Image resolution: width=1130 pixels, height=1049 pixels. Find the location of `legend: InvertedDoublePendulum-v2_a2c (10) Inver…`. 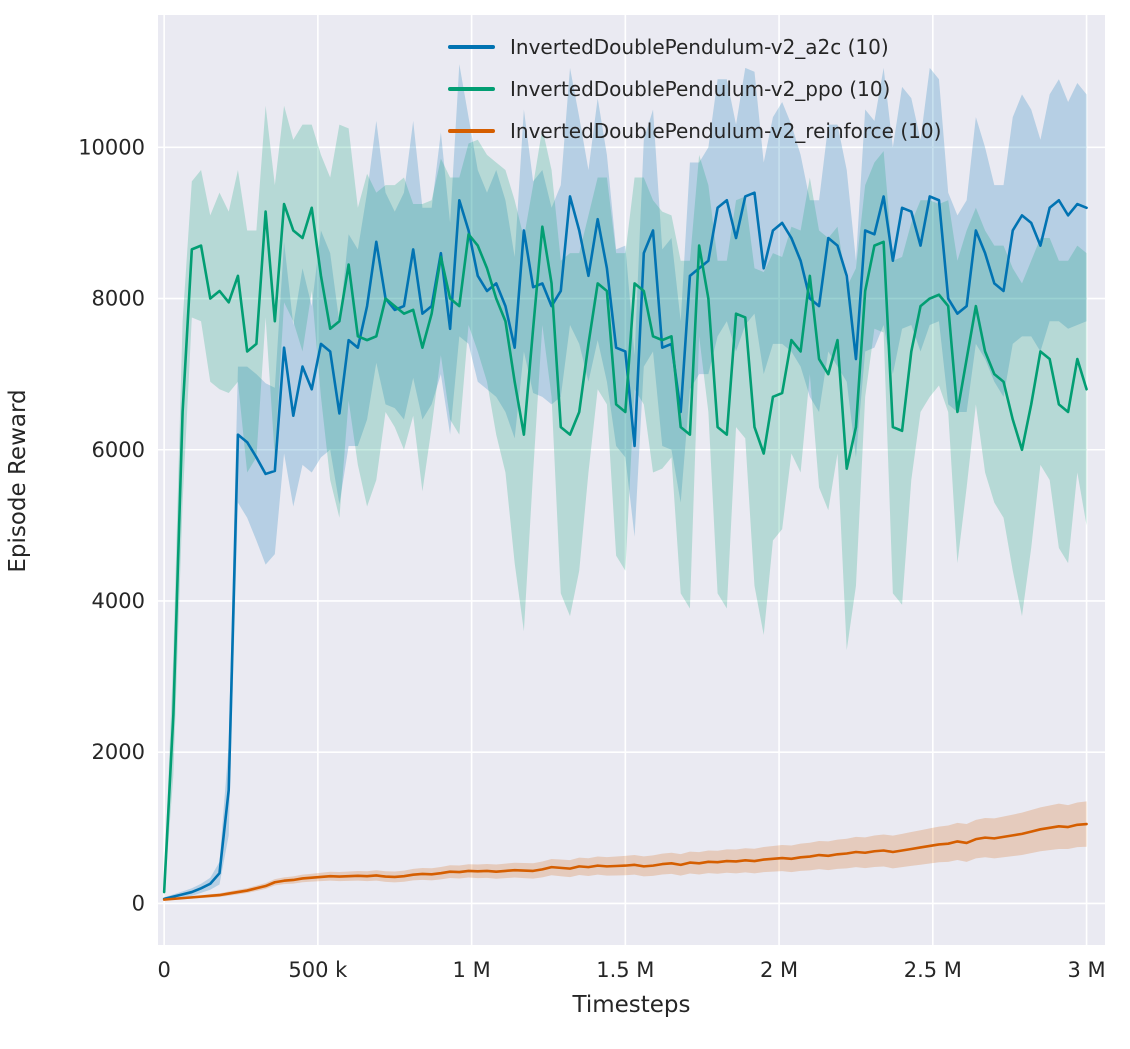

legend: InvertedDoublePendulum-v2_a2c (10) Inver… is located at coordinates (694, 89).